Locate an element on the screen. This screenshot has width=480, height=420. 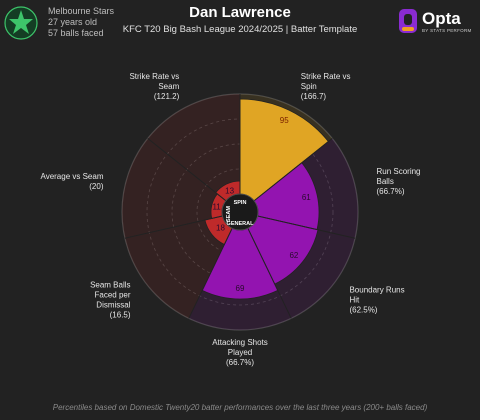
opta-logo-icon is located at coordinates (408, 21).